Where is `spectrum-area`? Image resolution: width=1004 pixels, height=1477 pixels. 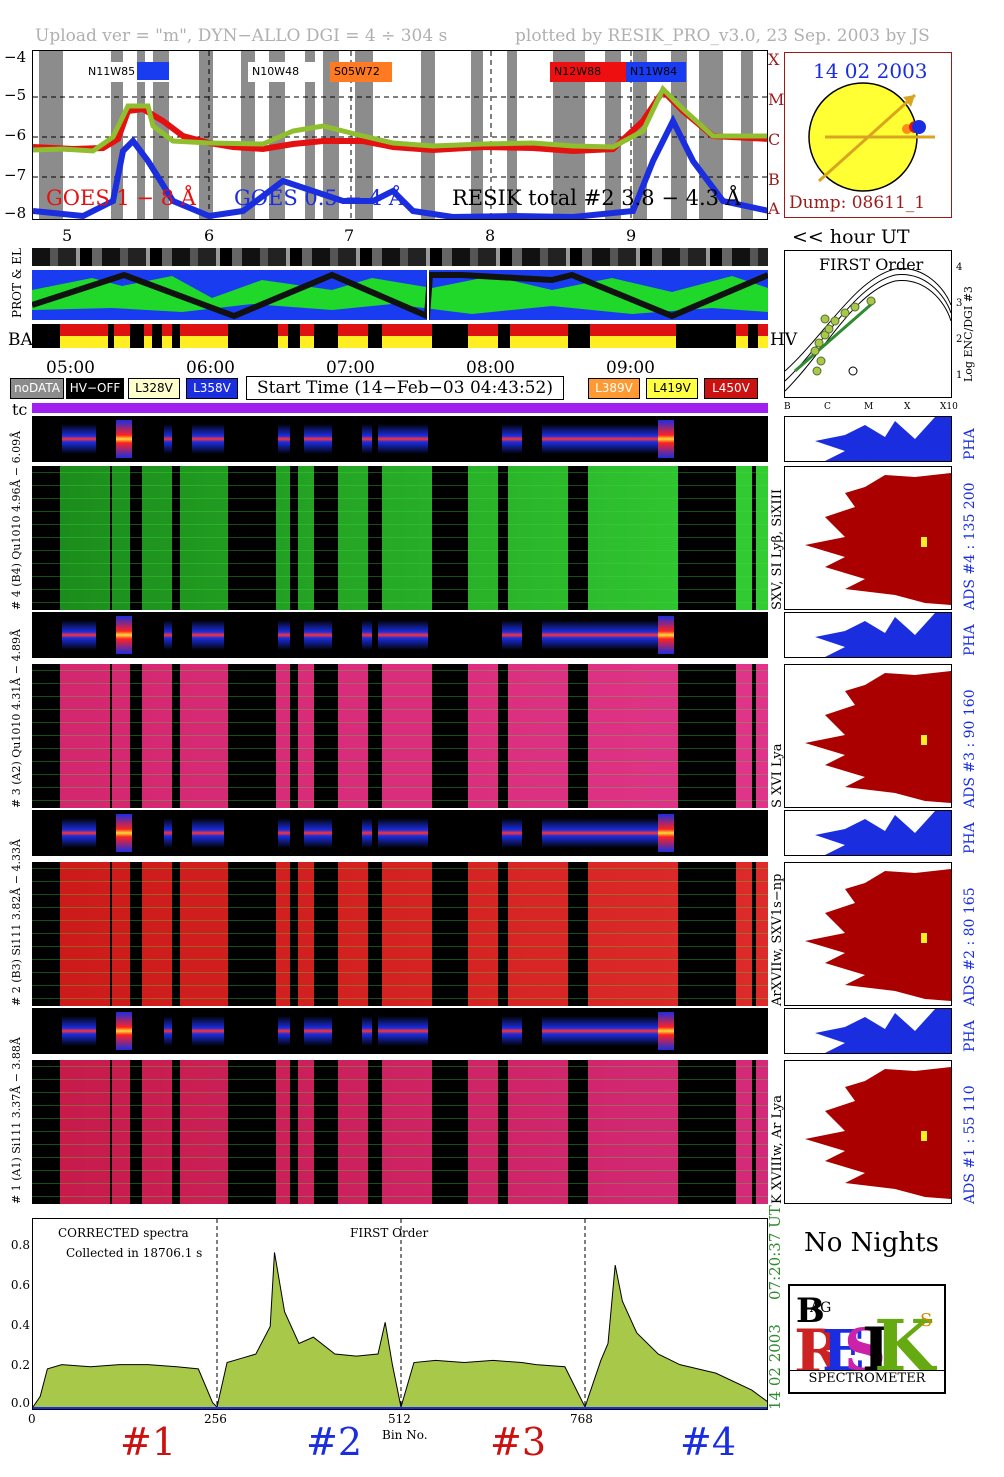
spectrum-area is located at coordinates (400, 1330).